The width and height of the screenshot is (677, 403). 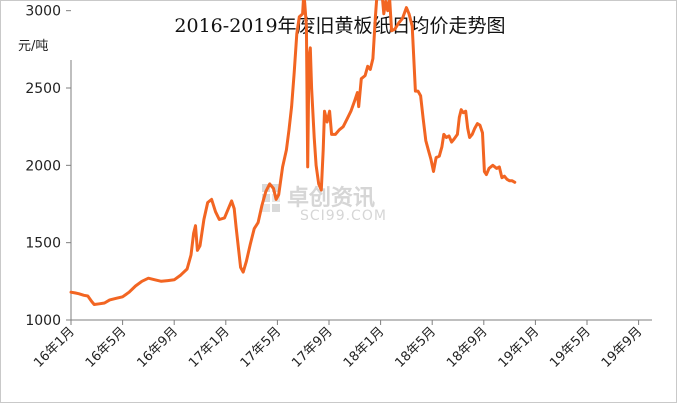 What do you see at coordinates (570, 347) in the screenshot?
I see `x-tick-label: 19年5月` at bounding box center [570, 347].